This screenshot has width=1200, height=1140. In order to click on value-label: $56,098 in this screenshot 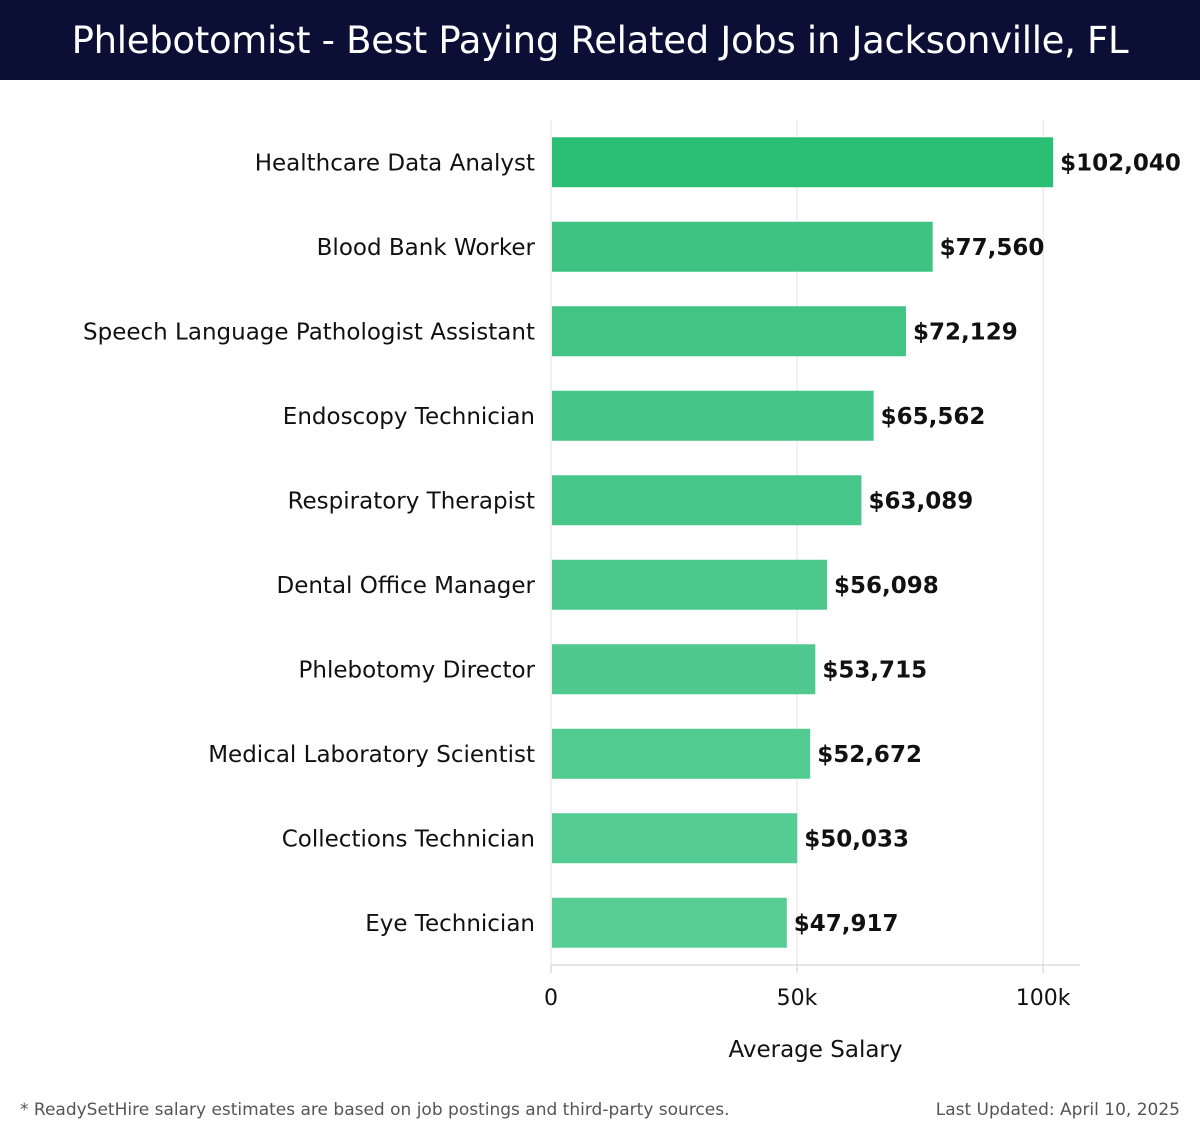, I will do `click(886, 586)`.